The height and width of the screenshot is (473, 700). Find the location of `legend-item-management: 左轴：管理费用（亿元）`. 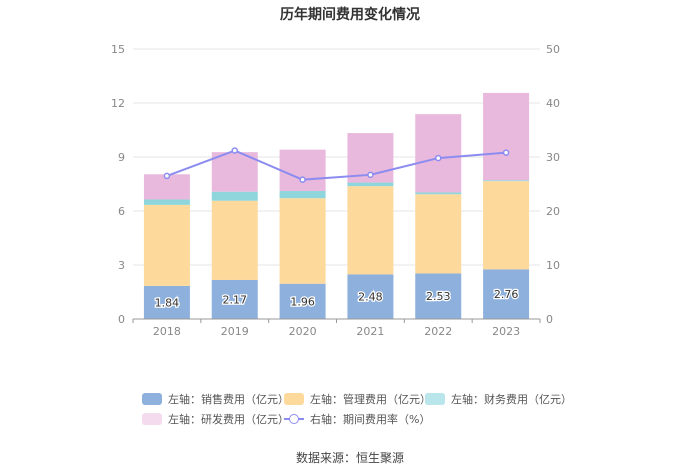

legend-item-management: 左轴：管理费用（亿元） is located at coordinates (357, 399).